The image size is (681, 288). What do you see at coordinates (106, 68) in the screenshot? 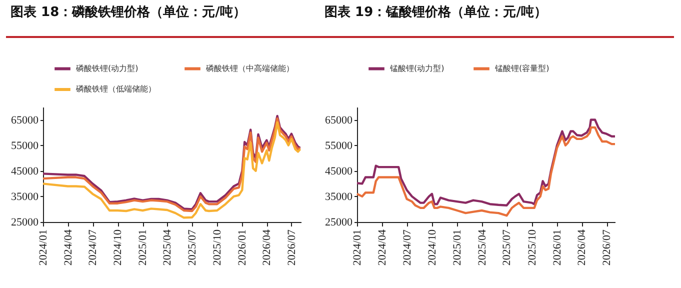
I see `legend-label: 磷酸铁锂(动力型)` at bounding box center [106, 68].